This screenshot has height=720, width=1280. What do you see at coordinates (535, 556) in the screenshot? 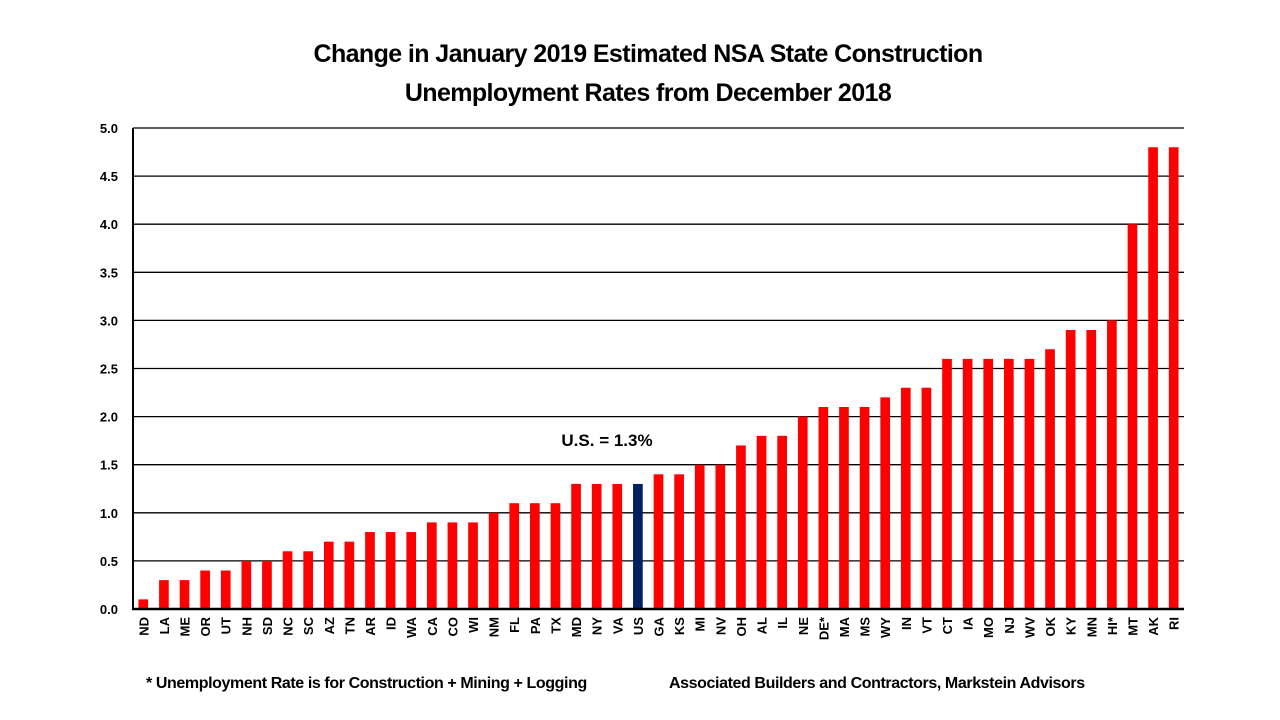
I see `bar-pa` at bounding box center [535, 556].